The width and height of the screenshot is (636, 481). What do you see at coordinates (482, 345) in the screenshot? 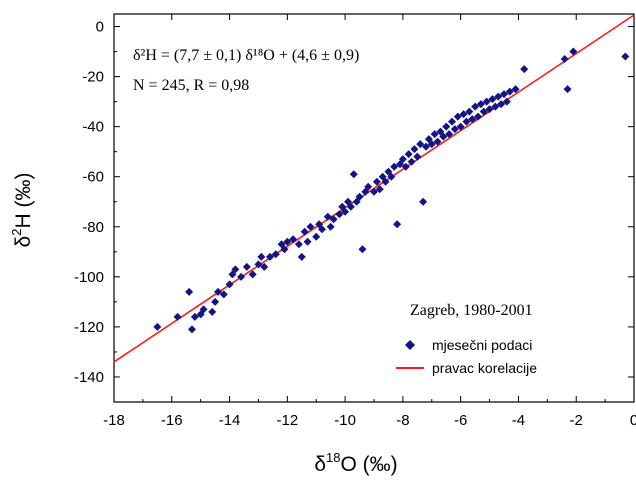
I see `legend-label-scatter: mjesečni podaci` at bounding box center [482, 345].